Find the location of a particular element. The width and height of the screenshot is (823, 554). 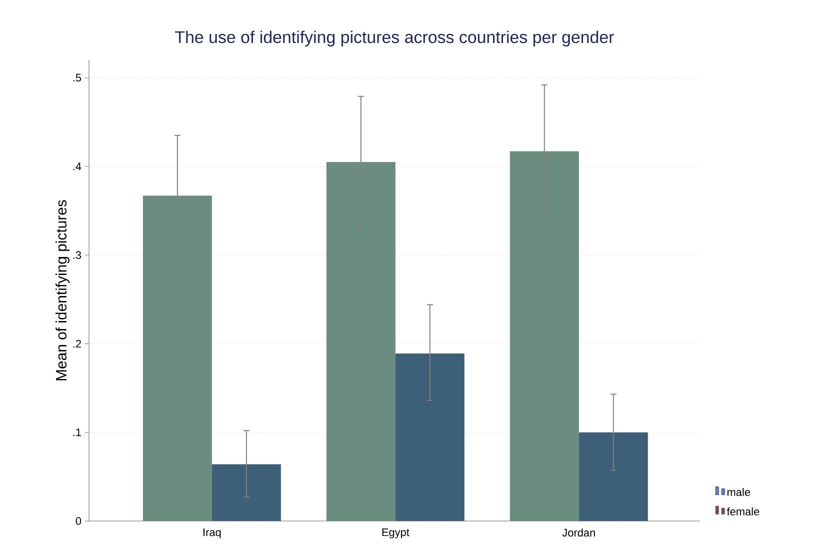

x-tick-label: Iraq is located at coordinates (212, 533).